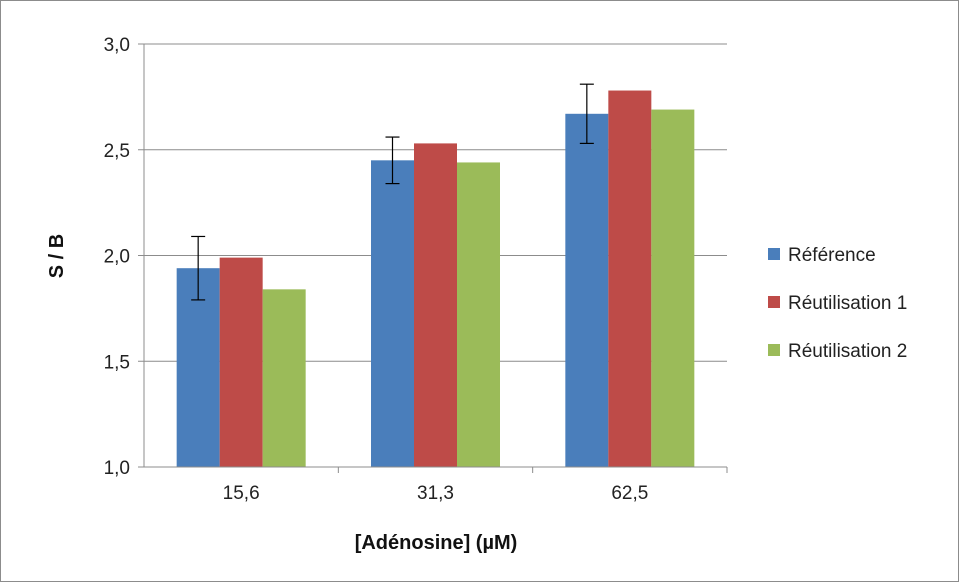 This screenshot has height=582, width=959. What do you see at coordinates (117, 468) in the screenshot?
I see `y-tick-label: 1,0` at bounding box center [117, 468].